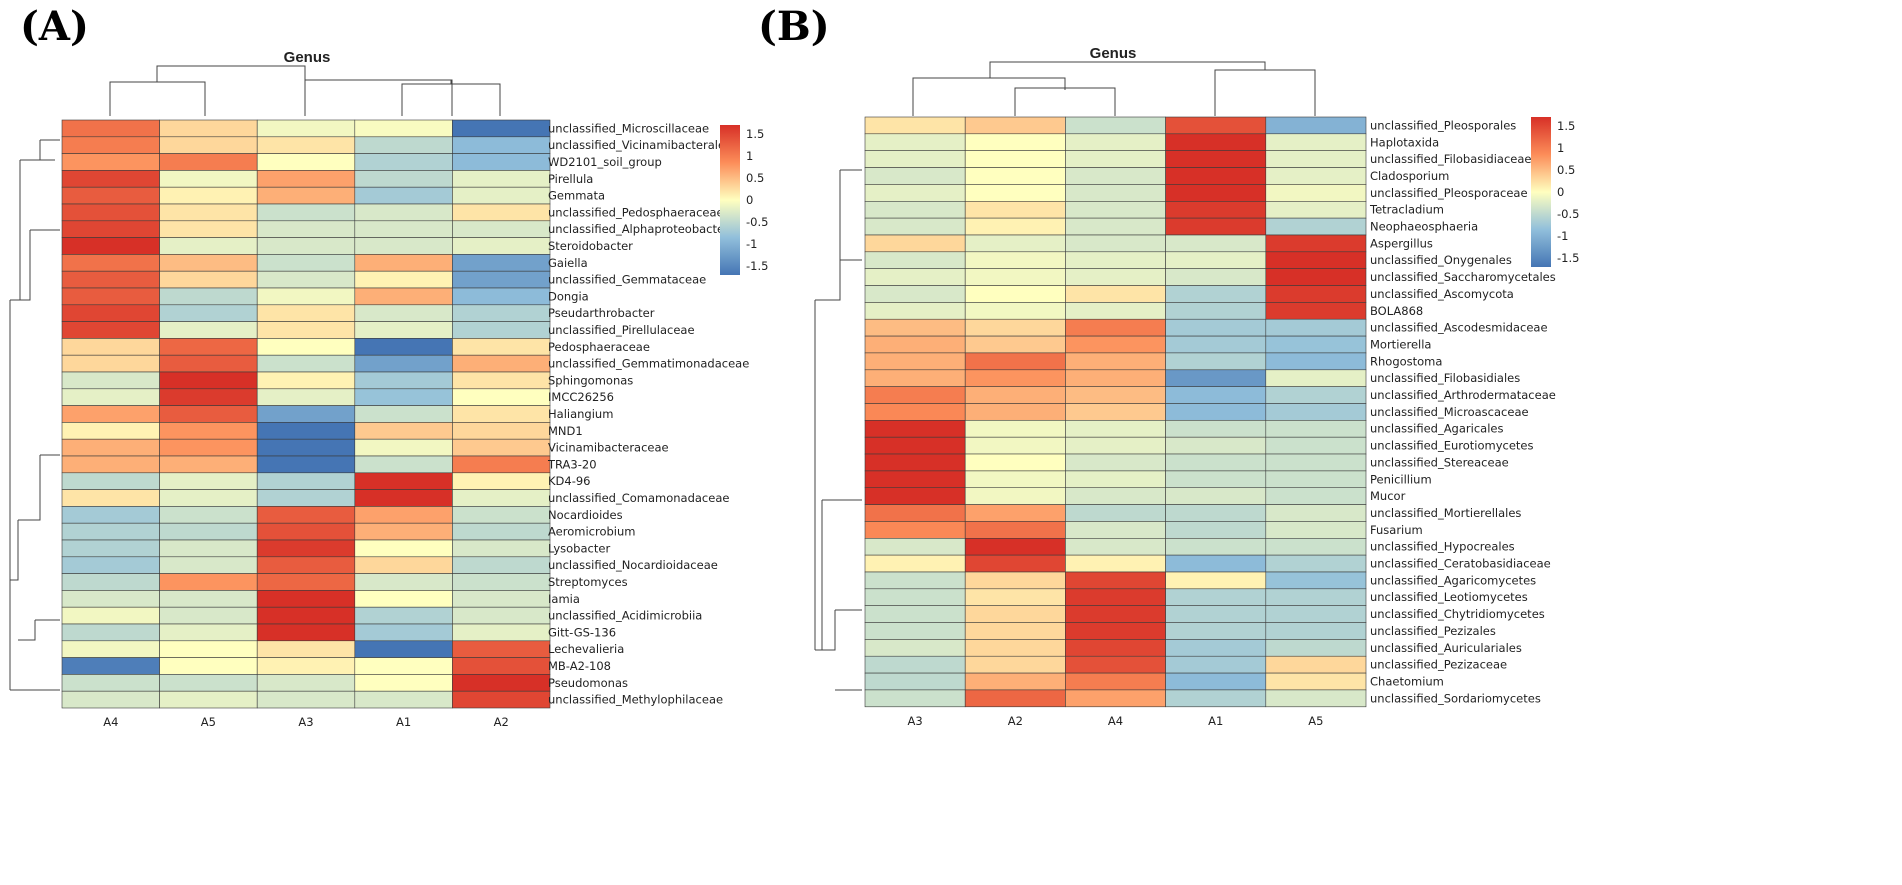 The height and width of the screenshot is (885, 1902). I want to click on row-label: unclassified_Saccharomycetales, so click(1463, 277).